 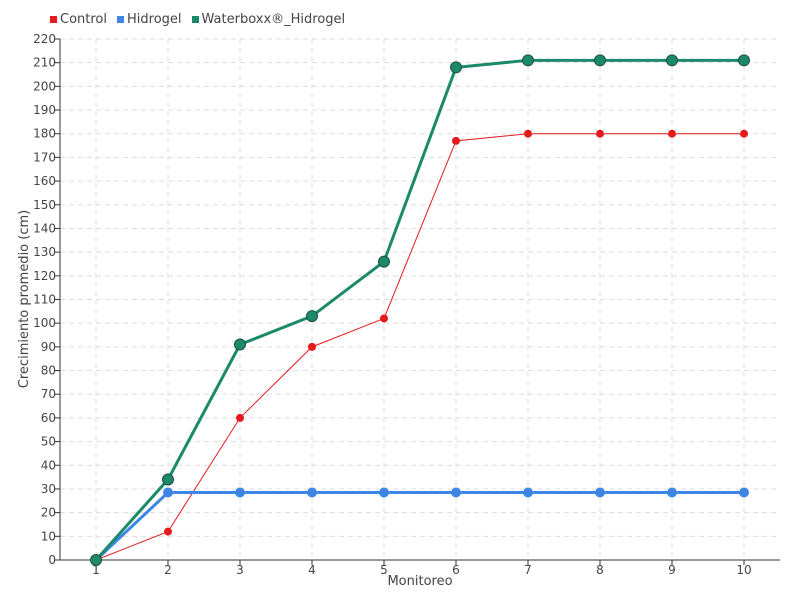 What do you see at coordinates (44, 39) in the screenshot?
I see `y-tick-label: 220` at bounding box center [44, 39].